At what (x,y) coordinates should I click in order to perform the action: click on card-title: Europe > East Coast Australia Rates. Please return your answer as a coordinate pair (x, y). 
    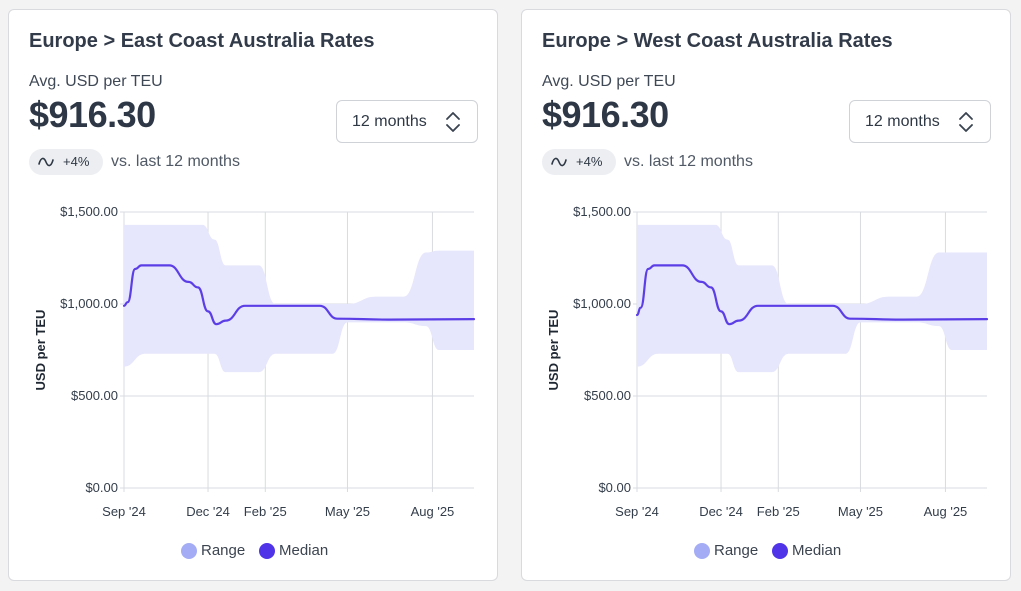
    Looking at the image, I should click on (202, 41).